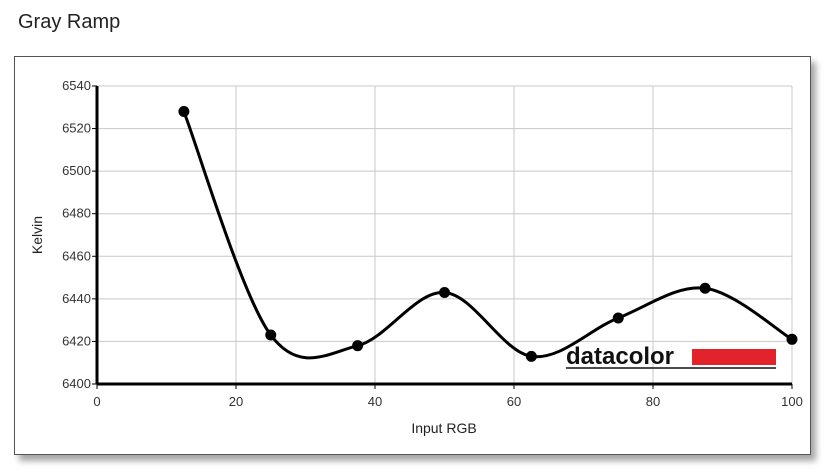 This screenshot has width=835, height=475. What do you see at coordinates (76, 383) in the screenshot?
I see `y-tick-label: 6400` at bounding box center [76, 383].